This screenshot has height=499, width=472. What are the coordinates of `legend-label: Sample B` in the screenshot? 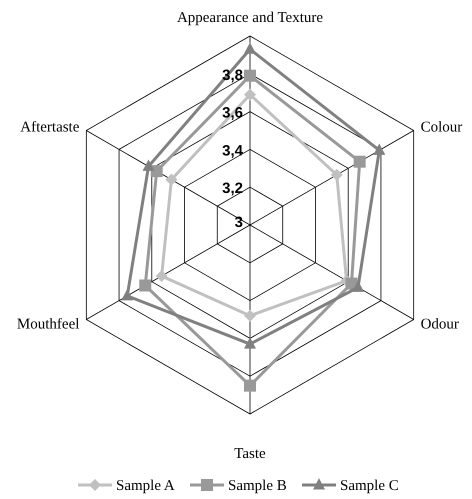 It's located at (257, 486).